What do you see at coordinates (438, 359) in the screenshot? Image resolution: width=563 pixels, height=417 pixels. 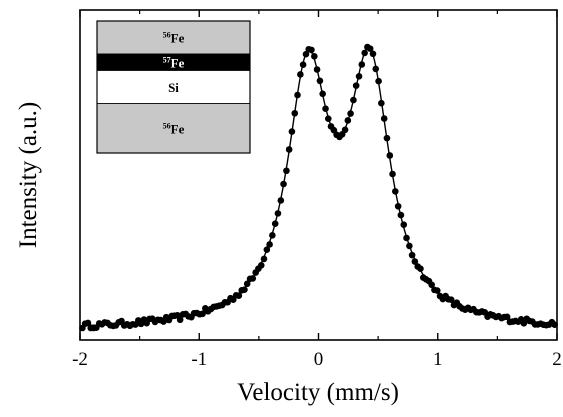 I see `x-tick-label: 1` at bounding box center [438, 359].